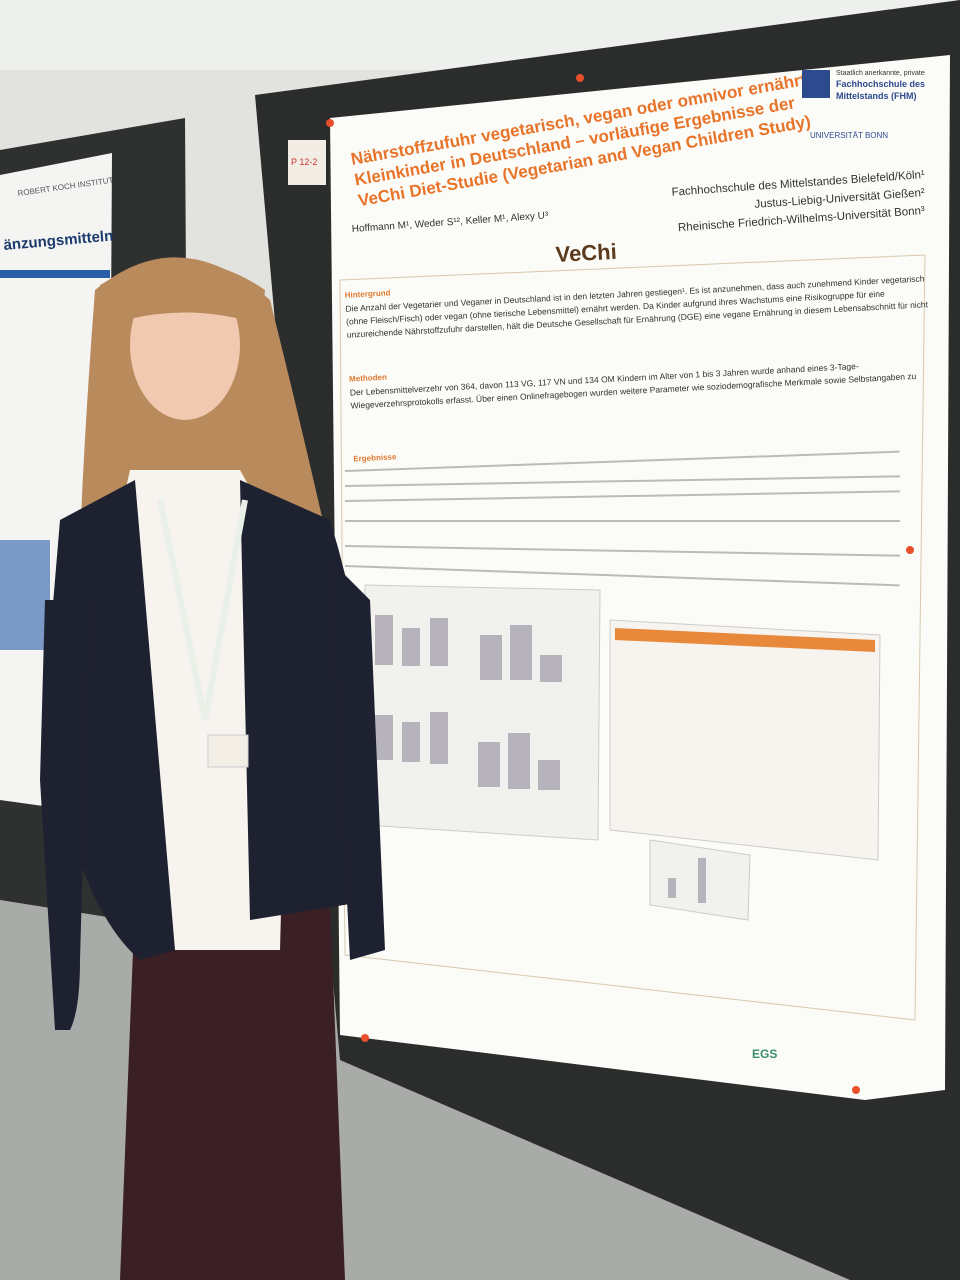  I want to click on board-label: P 12-2, so click(304, 162).